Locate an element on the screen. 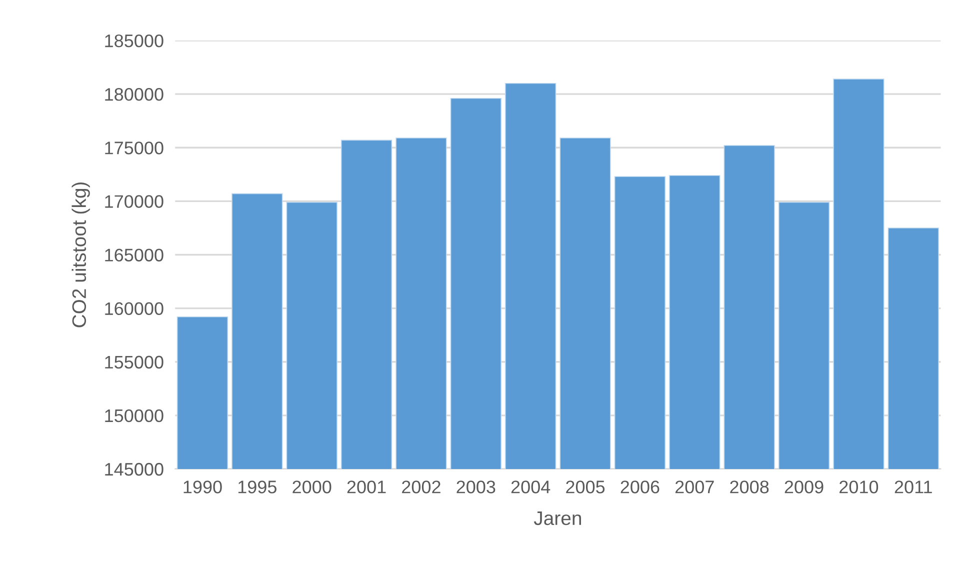  x-tick-label: 1990 is located at coordinates (203, 487).